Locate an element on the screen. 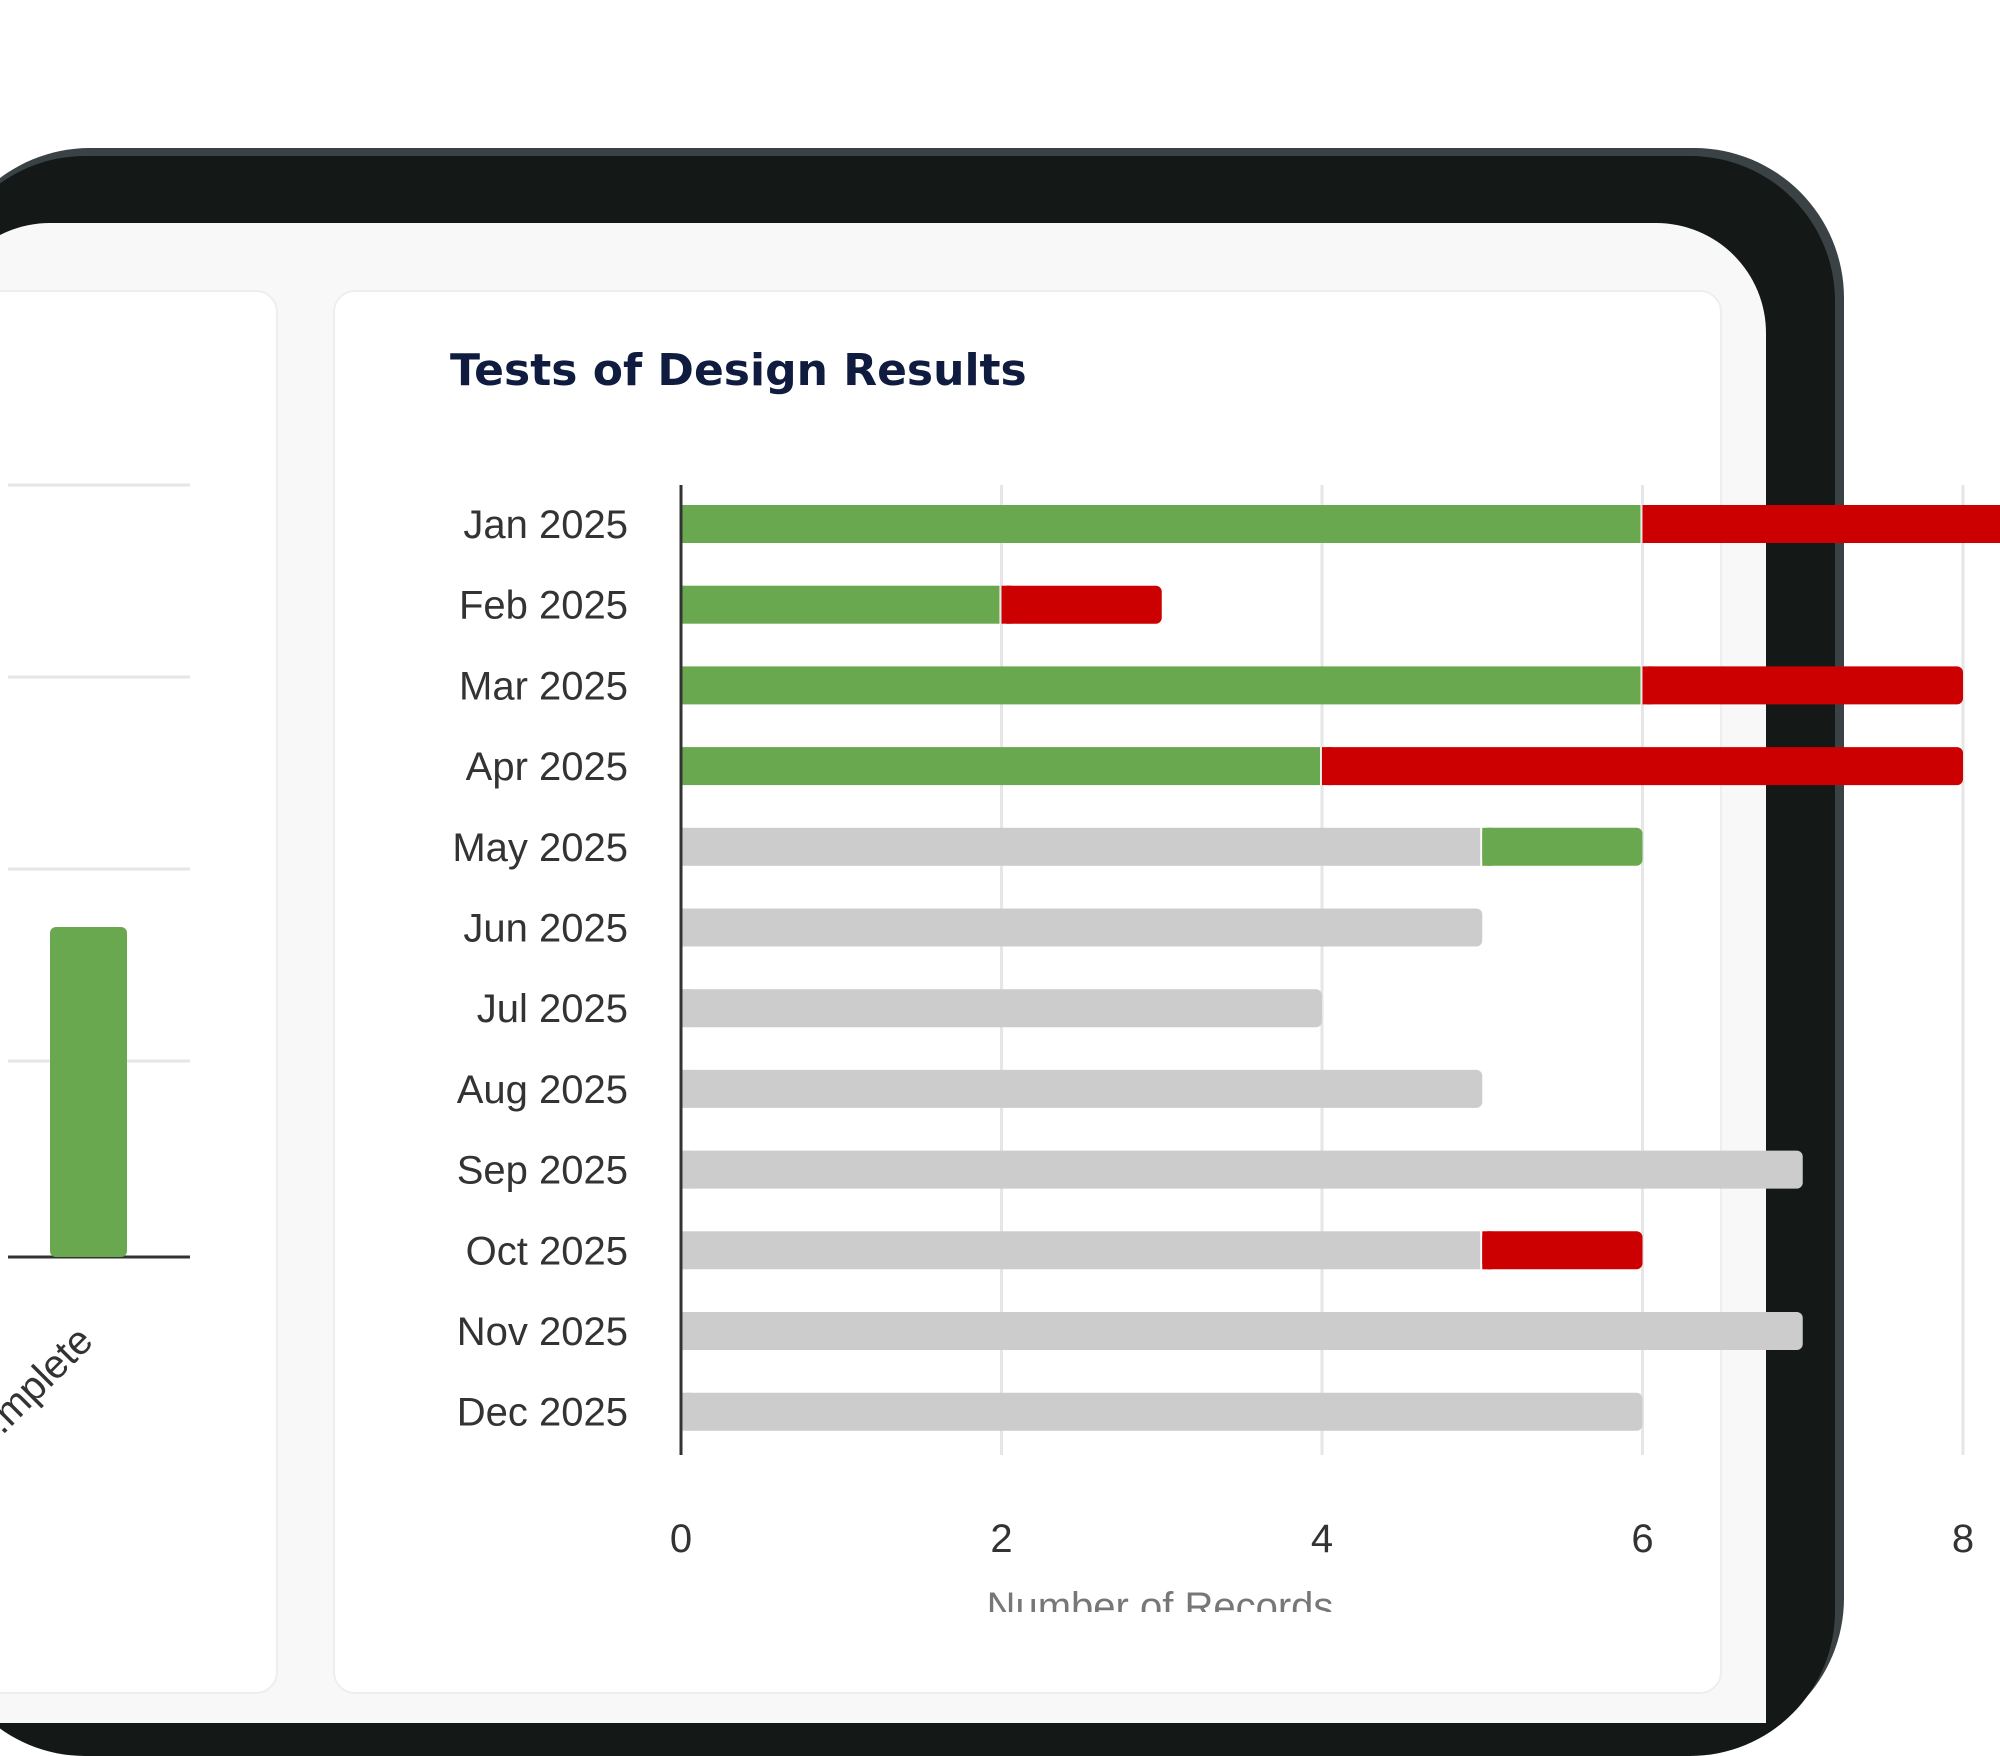 This screenshot has height=1756, width=2000. y-tick-label: Sep 2025 is located at coordinates (542, 1171).